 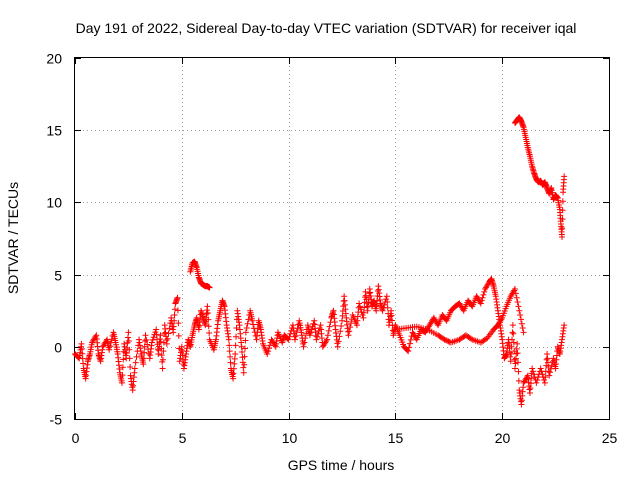 What do you see at coordinates (58, 276) in the screenshot?
I see `y-tick-label: 5` at bounding box center [58, 276].